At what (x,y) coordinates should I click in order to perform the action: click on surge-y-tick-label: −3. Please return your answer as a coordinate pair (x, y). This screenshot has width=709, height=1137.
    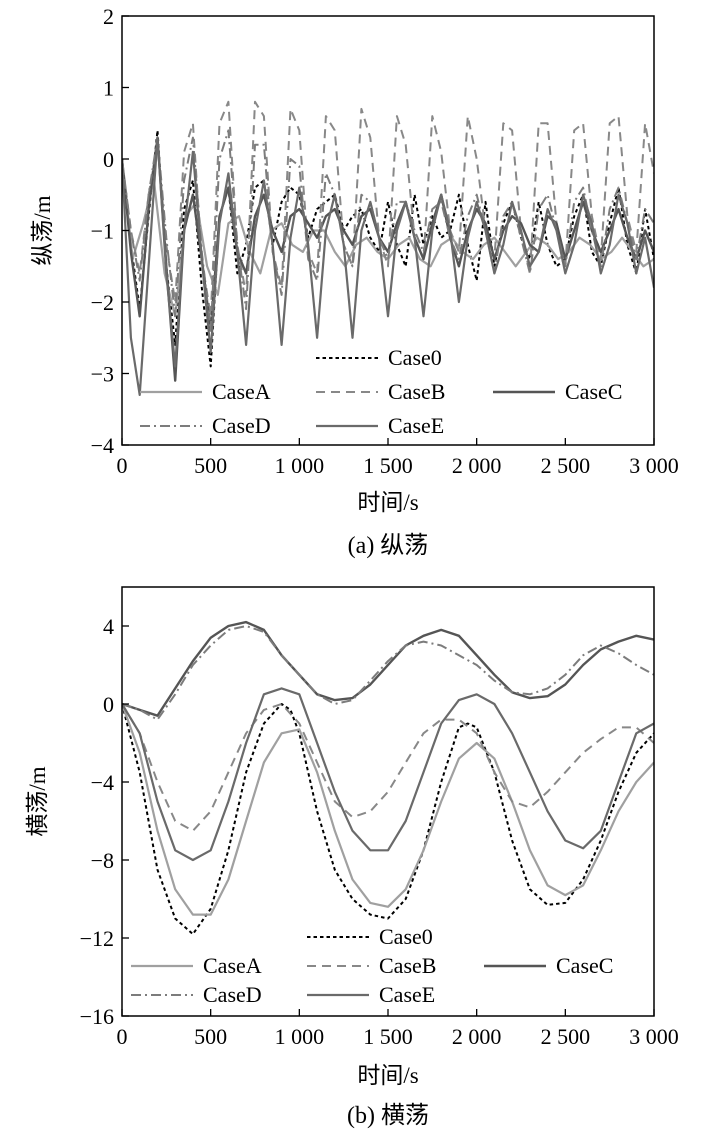
    Looking at the image, I should click on (102, 374).